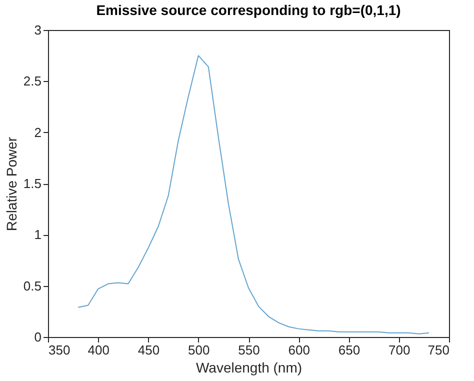 The height and width of the screenshot is (381, 474). Describe the element at coordinates (299, 350) in the screenshot. I see `x-tick-label: 600` at that location.